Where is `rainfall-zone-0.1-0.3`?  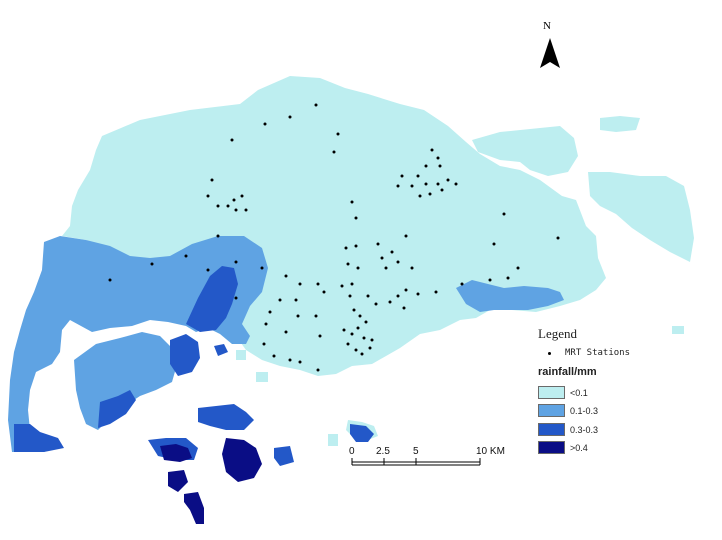
rainfall-zone-0.1-0.3 is located at coordinates (510, 296).